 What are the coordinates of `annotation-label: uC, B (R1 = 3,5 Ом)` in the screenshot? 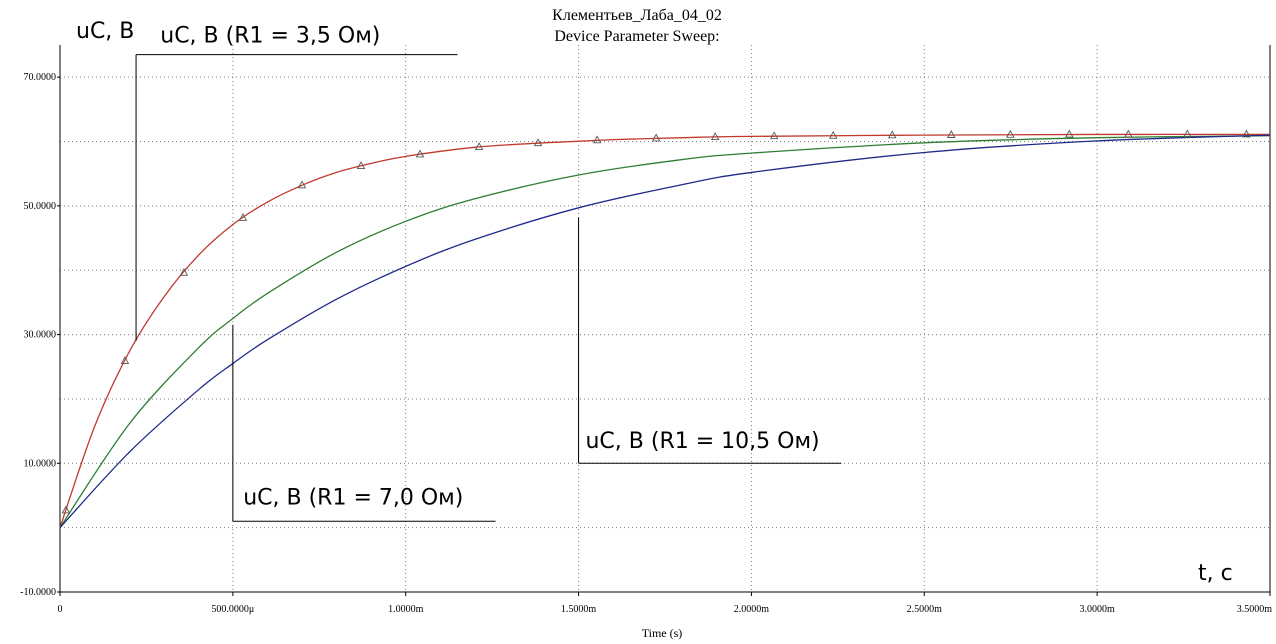 It's located at (270, 35).